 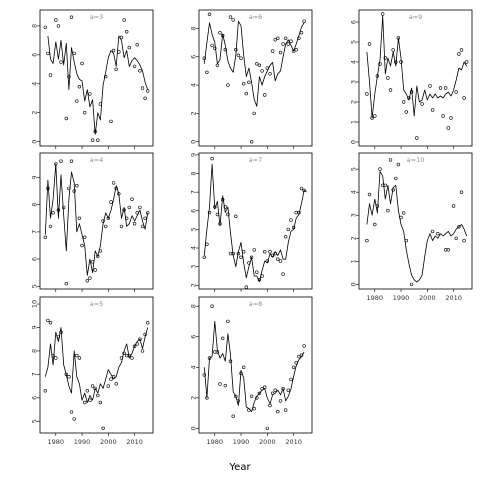 What do you see at coordinates (353, 142) in the screenshot?
I see `y-tick-label: 0` at bounding box center [353, 142].